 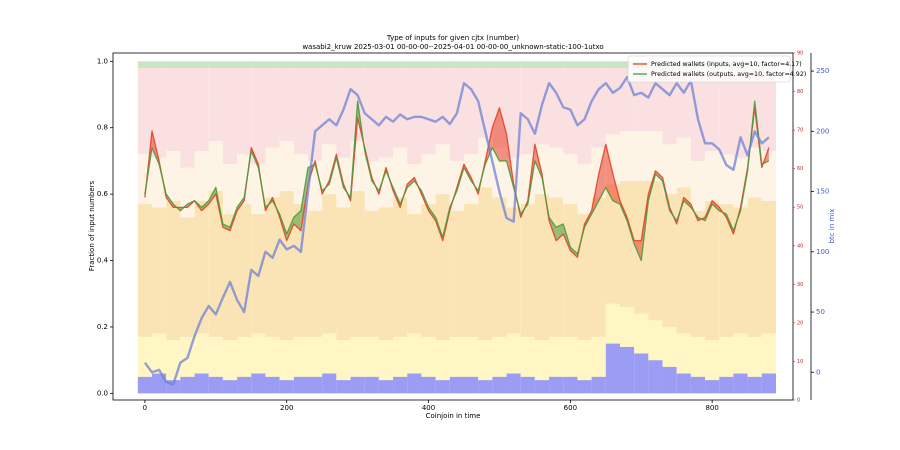 I want to click on legend-box, so click(x=709, y=69).